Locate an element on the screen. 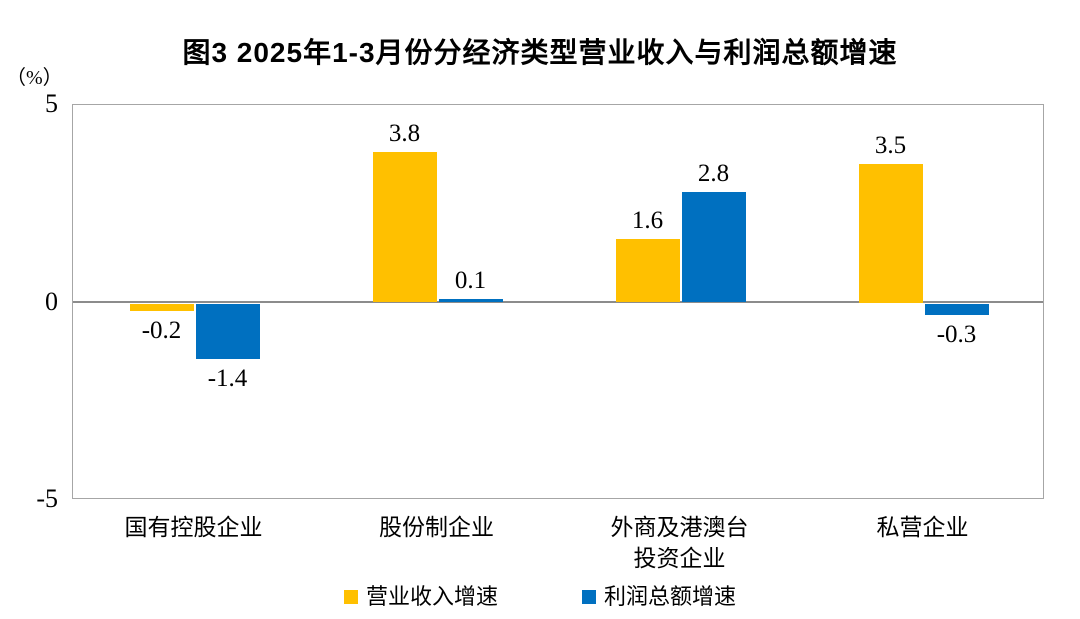  legend-item: 利润总额增速 is located at coordinates (659, 597).